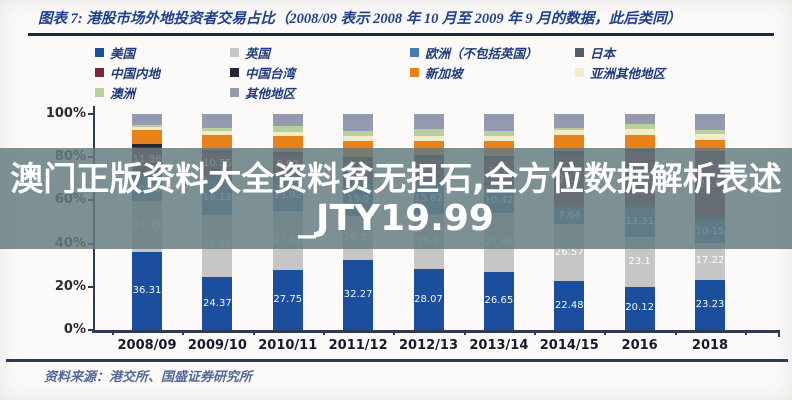 The width and height of the screenshot is (792, 400). Describe the element at coordinates (639, 308) in the screenshot. I see `bar-segment-value-label: 20.12` at that location.